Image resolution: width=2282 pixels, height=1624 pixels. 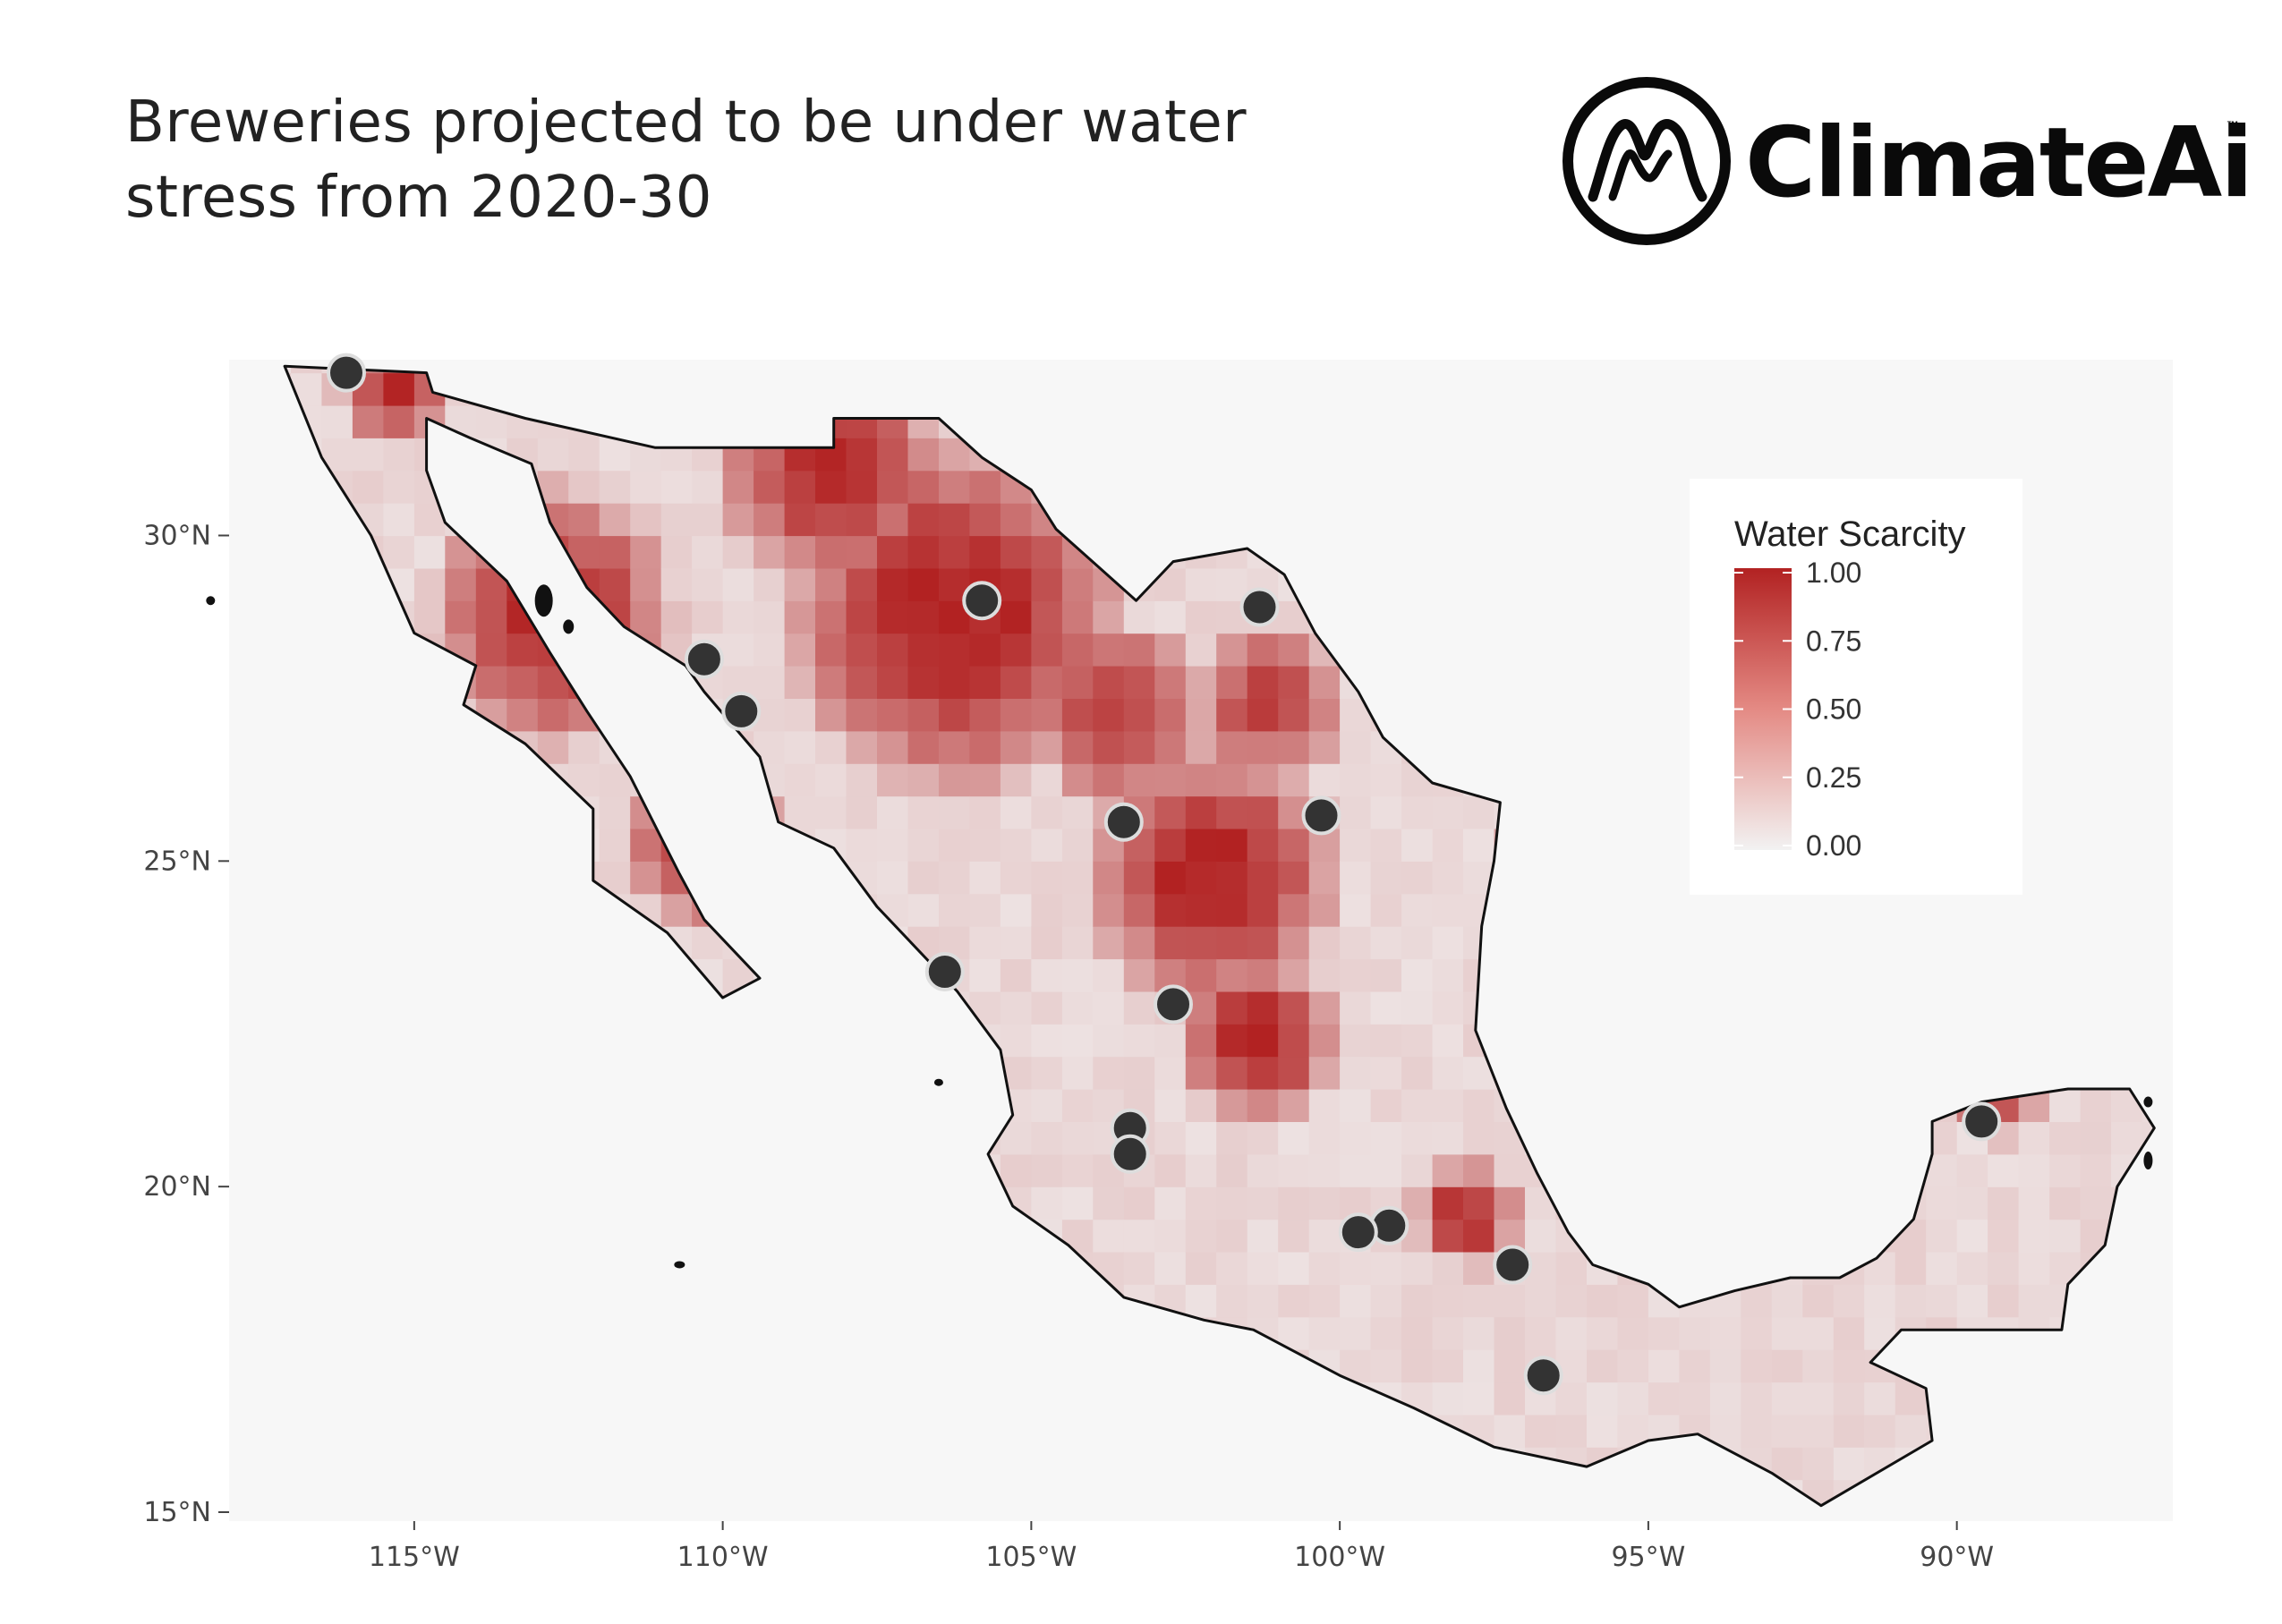 What do you see at coordinates (2233, 125) in the screenshot?
I see `logo-trademark: ™` at bounding box center [2233, 125].